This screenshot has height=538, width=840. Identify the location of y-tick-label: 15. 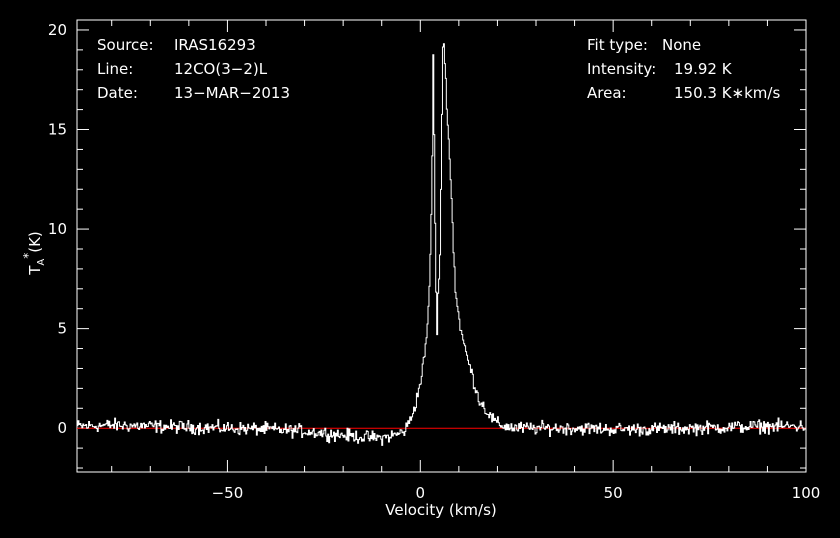
(57, 130).